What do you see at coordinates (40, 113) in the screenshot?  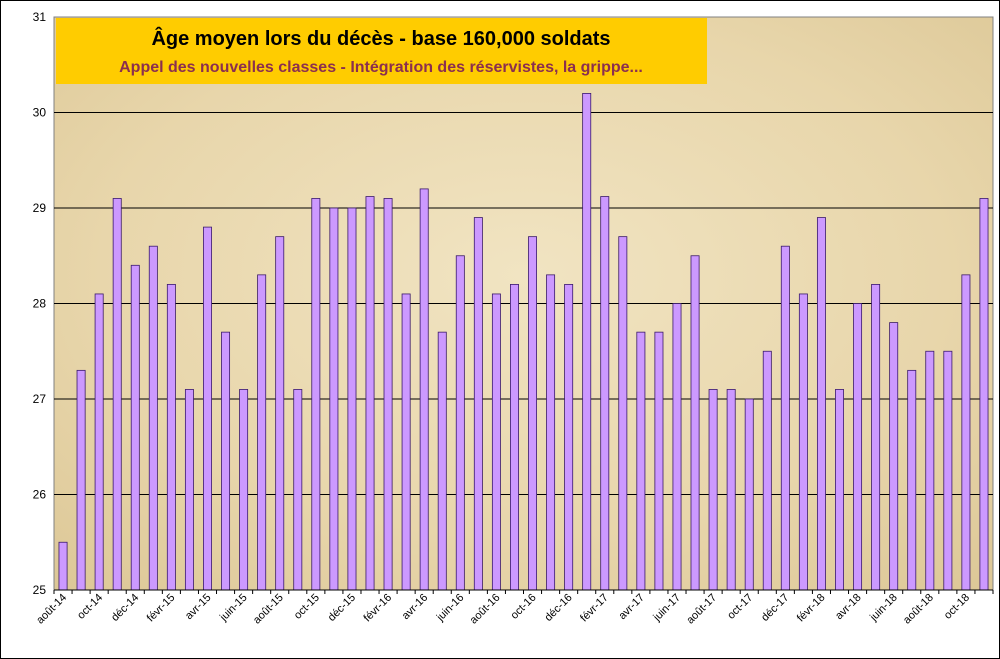 I see `y-tick-label: 30` at bounding box center [40, 113].